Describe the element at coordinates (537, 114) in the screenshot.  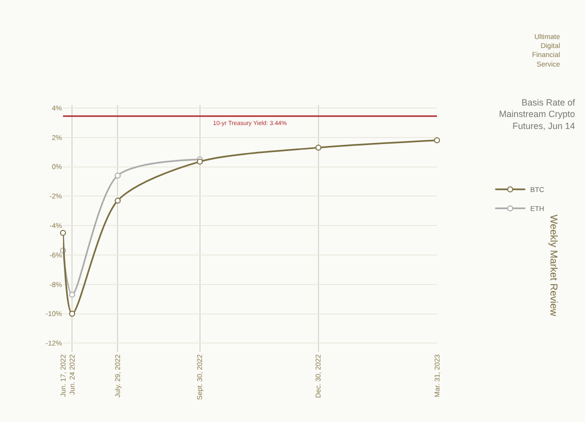
I see `text: Basis Rate of Mainstream Crypto Futures, Jun 14` at that location.